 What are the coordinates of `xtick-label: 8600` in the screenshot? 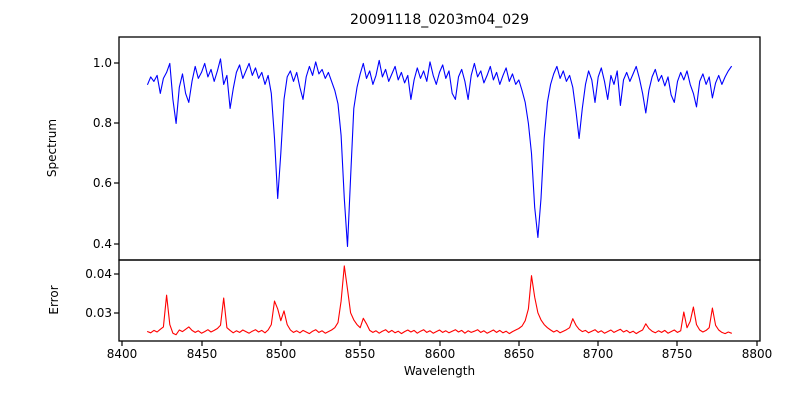 It's located at (440, 354).